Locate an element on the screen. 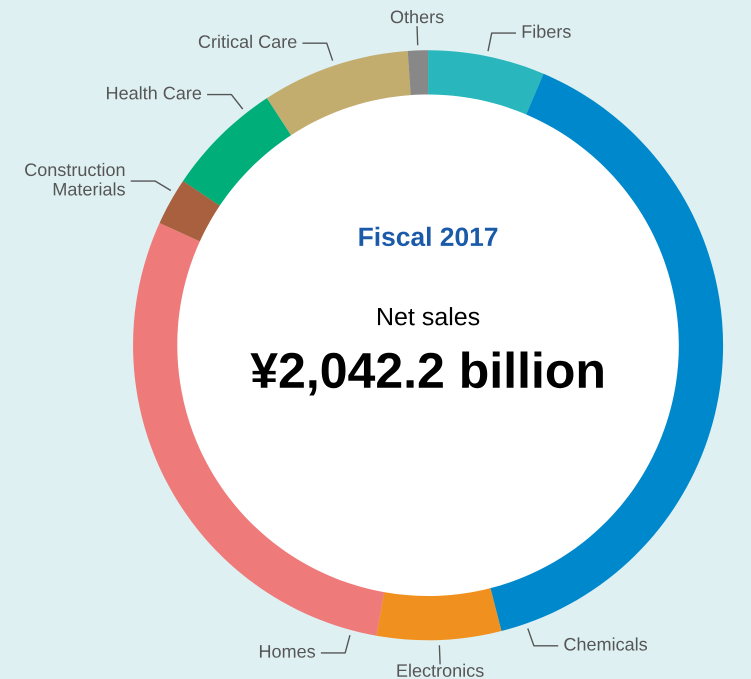  slice-label: Fibers is located at coordinates (546, 31).